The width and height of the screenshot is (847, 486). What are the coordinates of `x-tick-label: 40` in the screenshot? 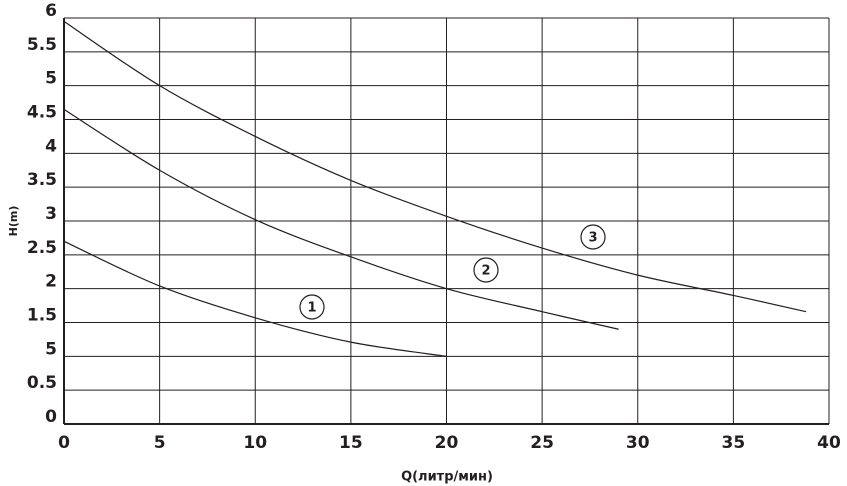 It's located at (829, 443).